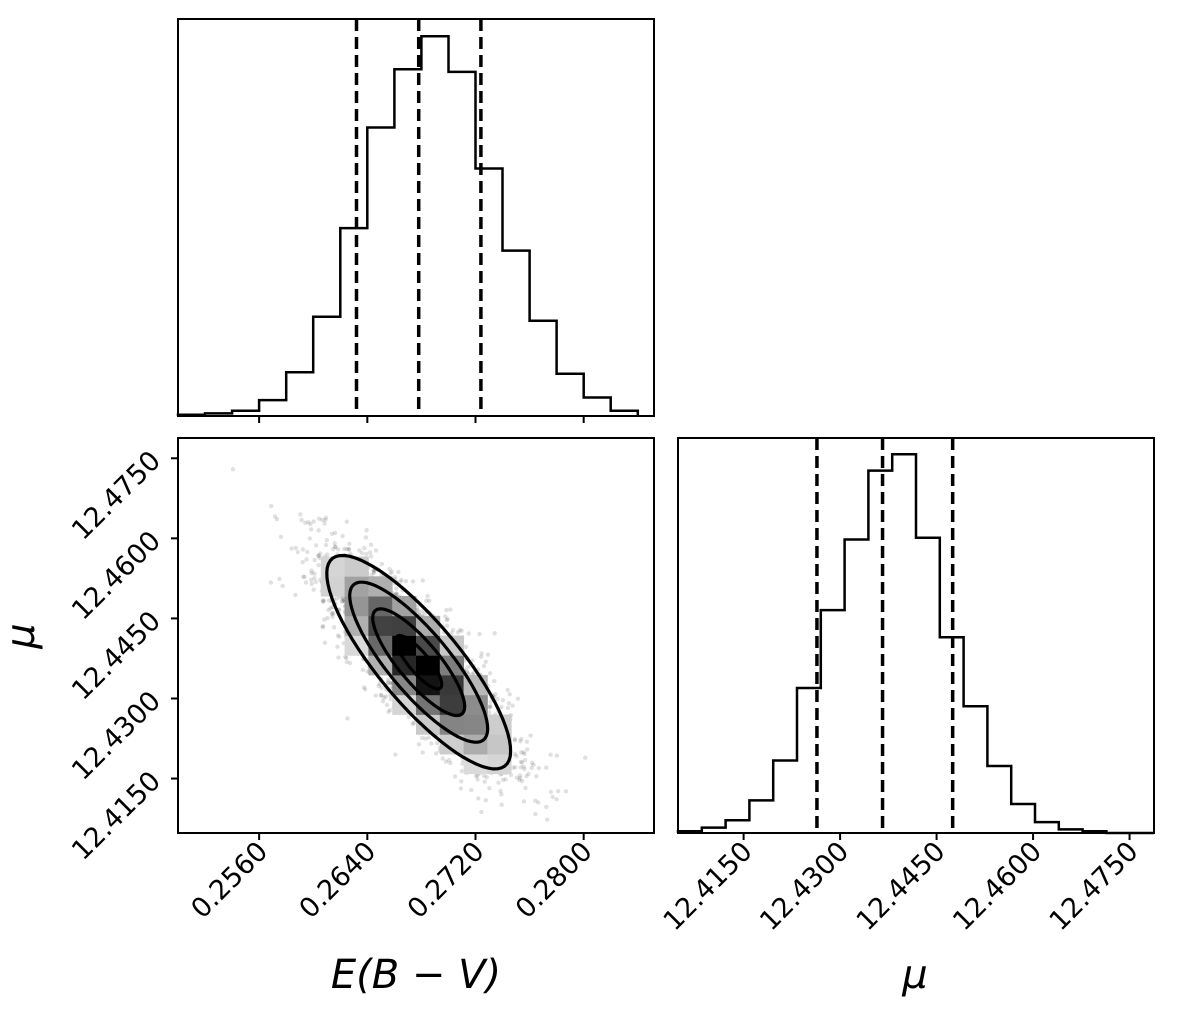 This screenshot has width=1200, height=1016. I want to click on scatter-x-ticks: 0.2560 0.2640 0.2720 0.2800, so click(392, 879).